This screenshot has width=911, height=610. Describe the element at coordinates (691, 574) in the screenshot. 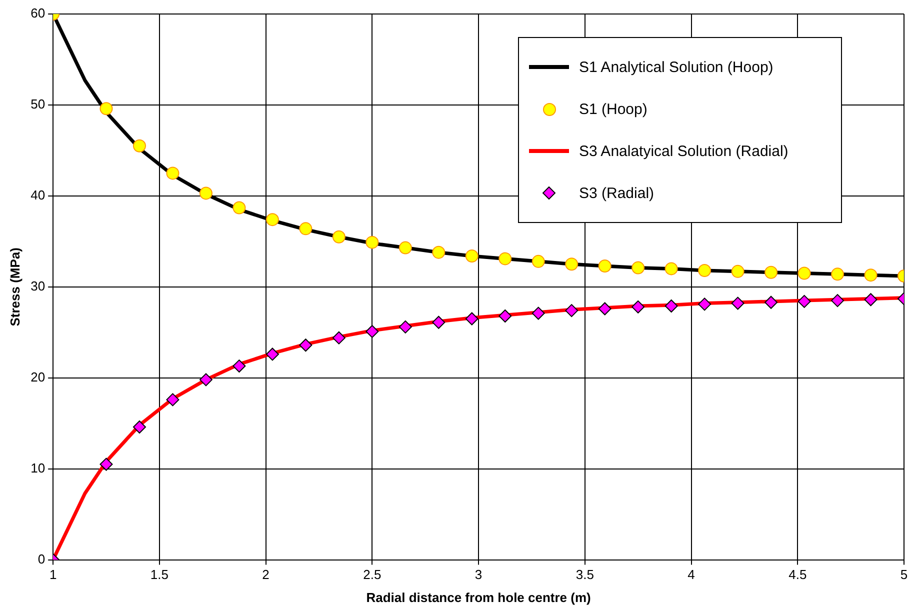

I see `x-tick-label: 4` at that location.